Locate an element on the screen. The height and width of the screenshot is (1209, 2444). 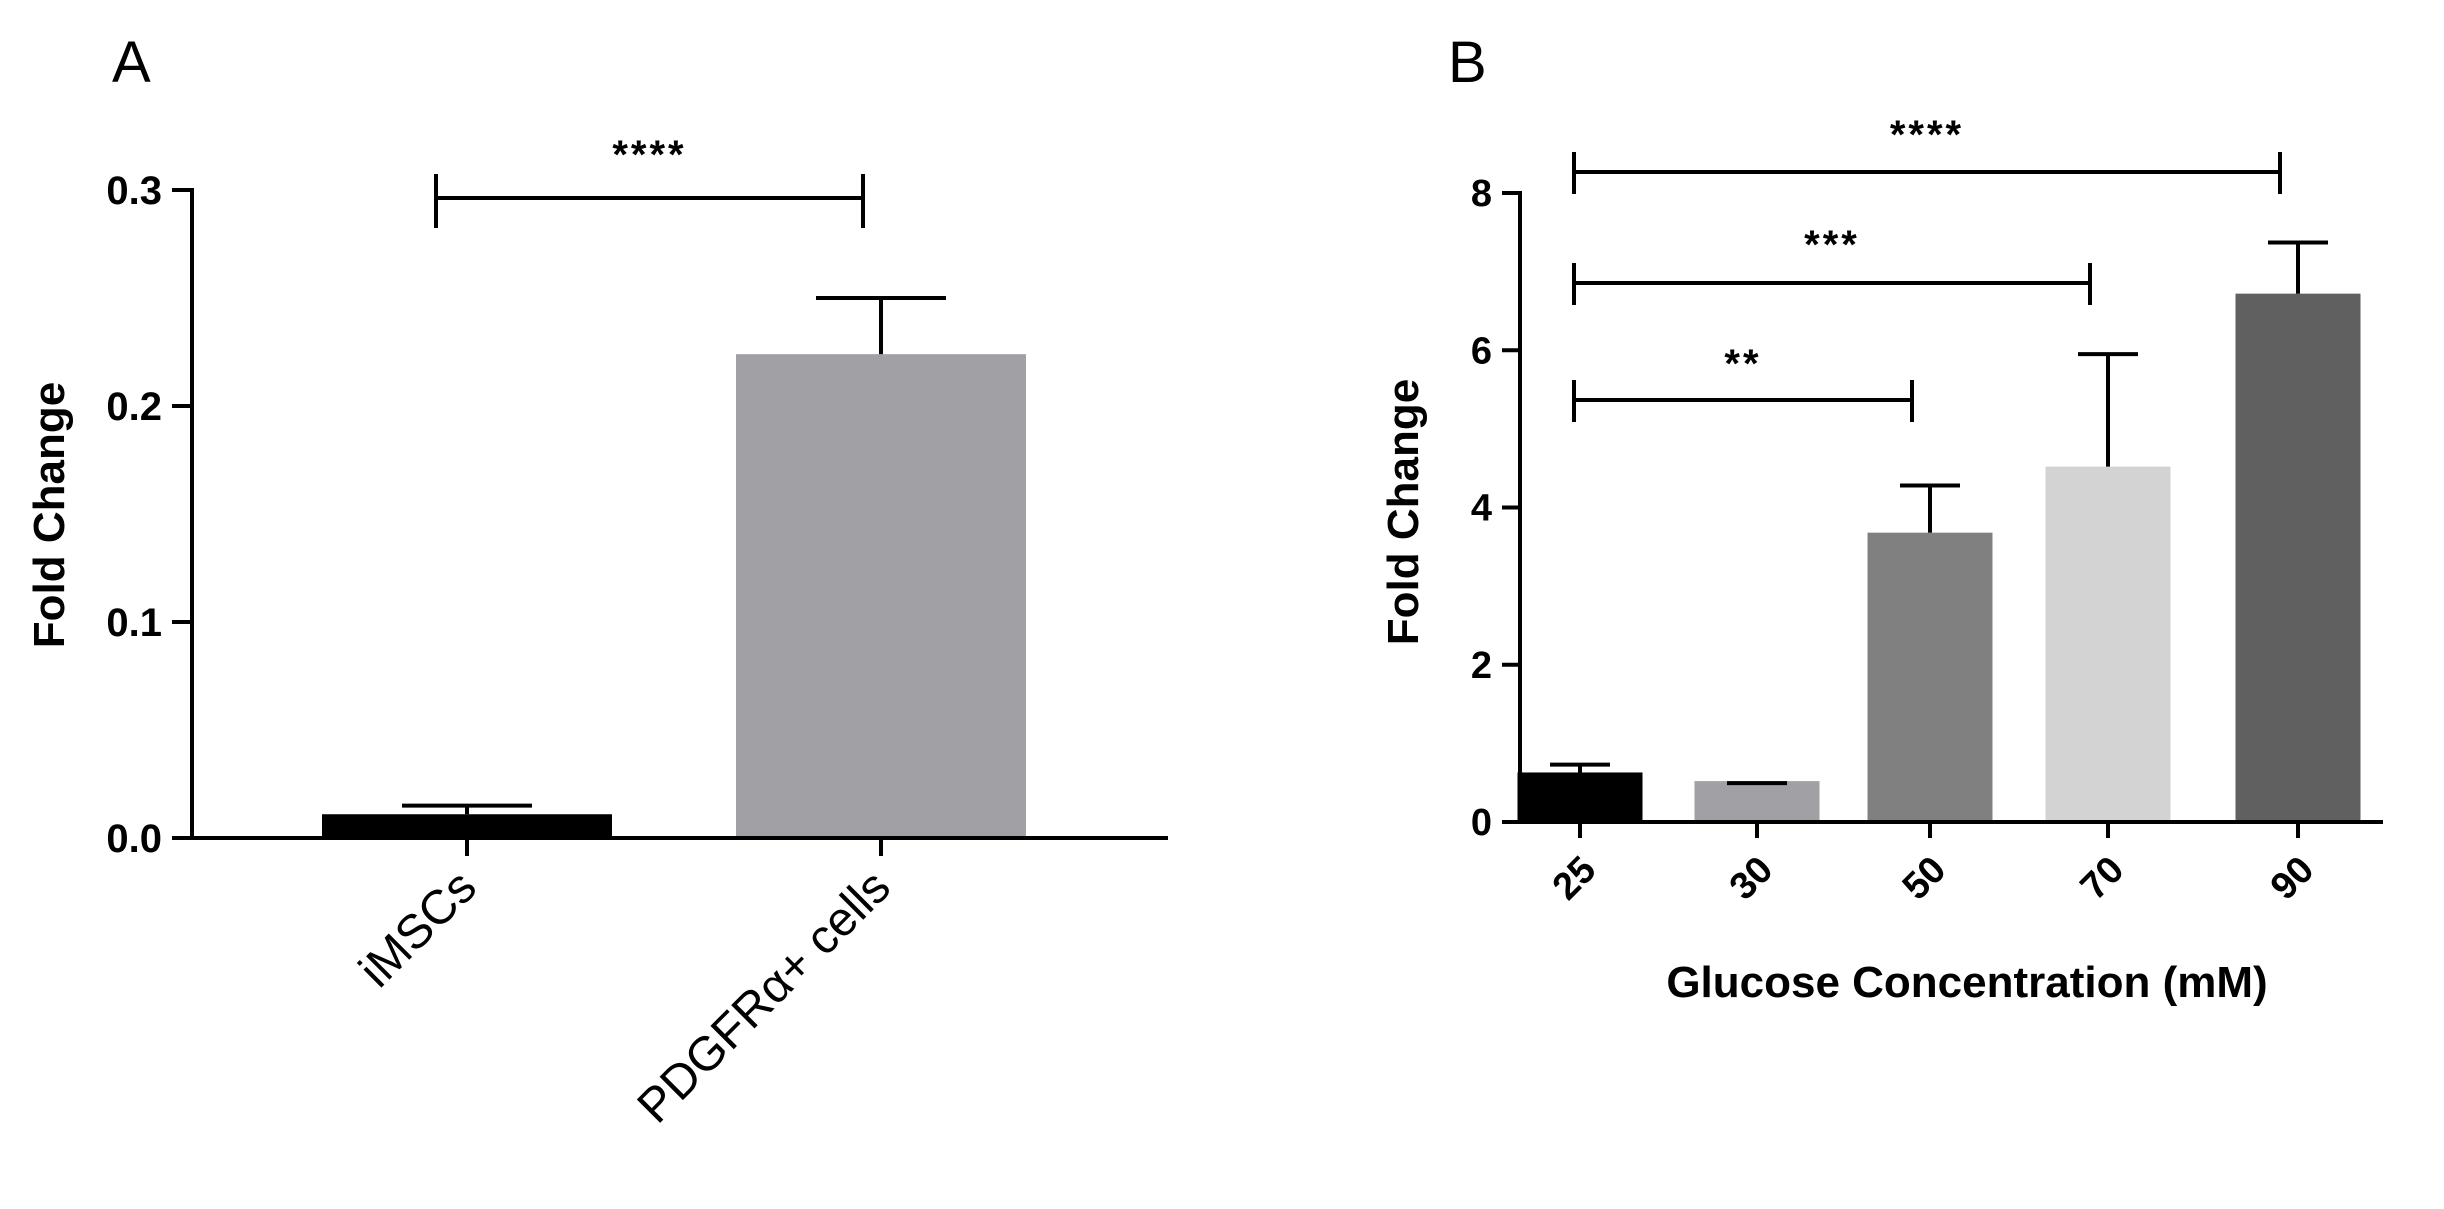
x-tick-label: 25 is located at coordinates (1575, 879).